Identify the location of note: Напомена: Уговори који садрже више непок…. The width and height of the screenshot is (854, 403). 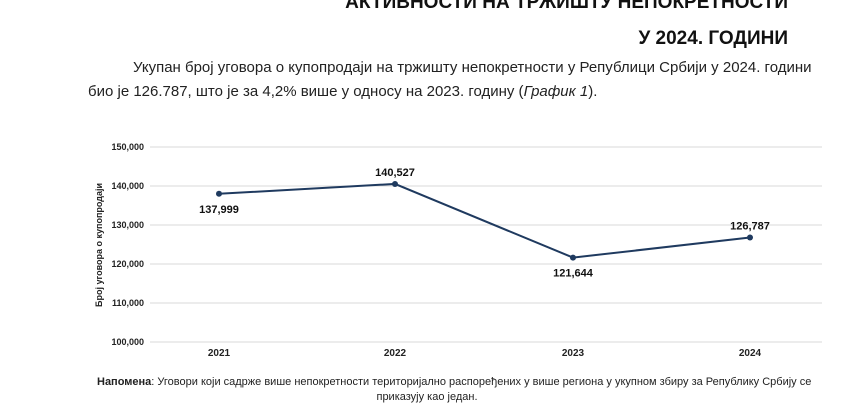
(454, 382).